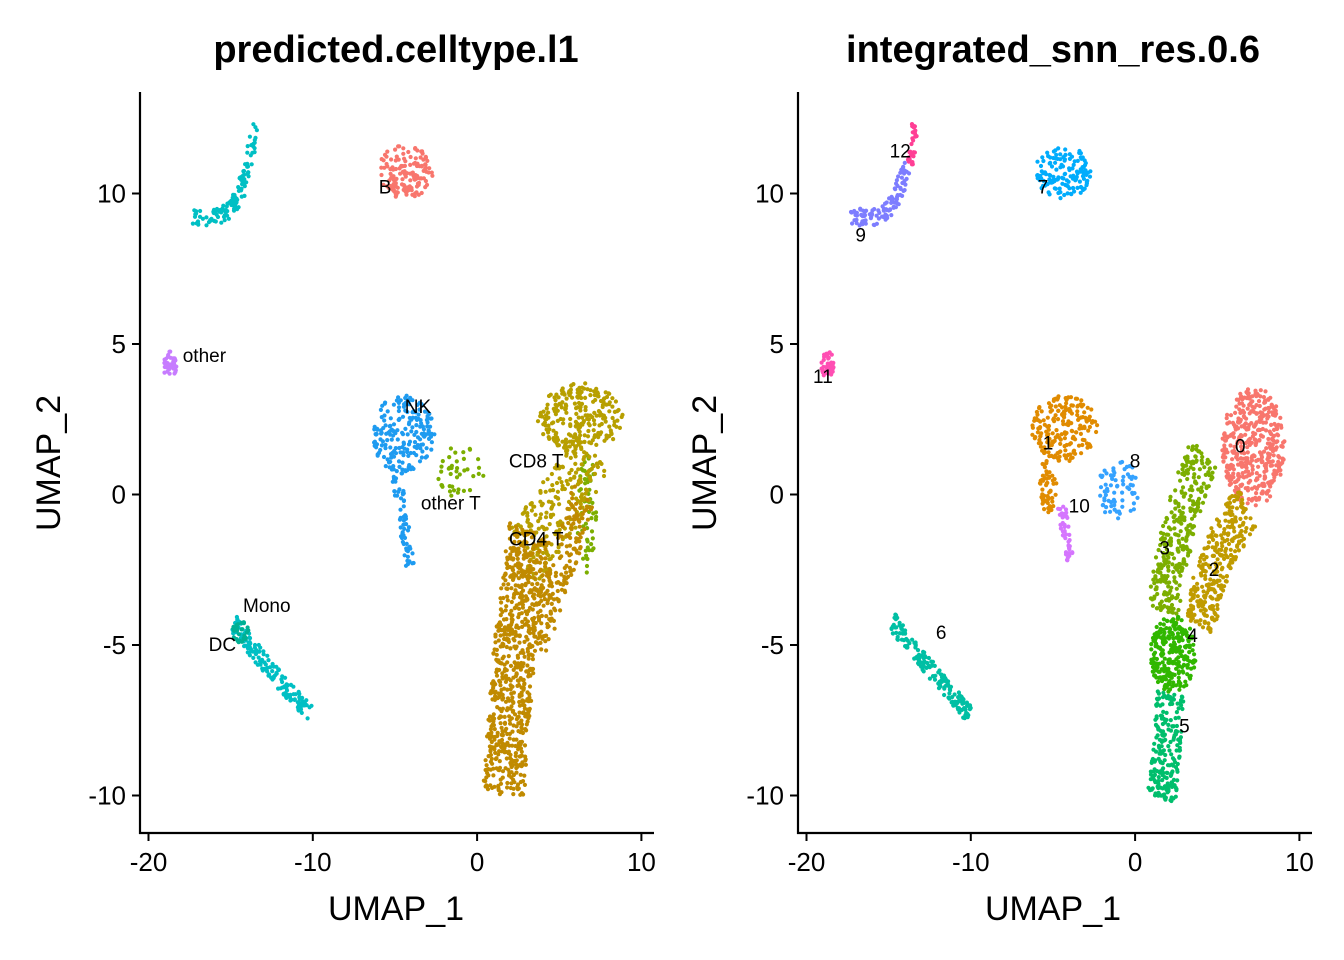  What do you see at coordinates (1240, 446) in the screenshot?
I see `cluster-label: 0` at bounding box center [1240, 446].